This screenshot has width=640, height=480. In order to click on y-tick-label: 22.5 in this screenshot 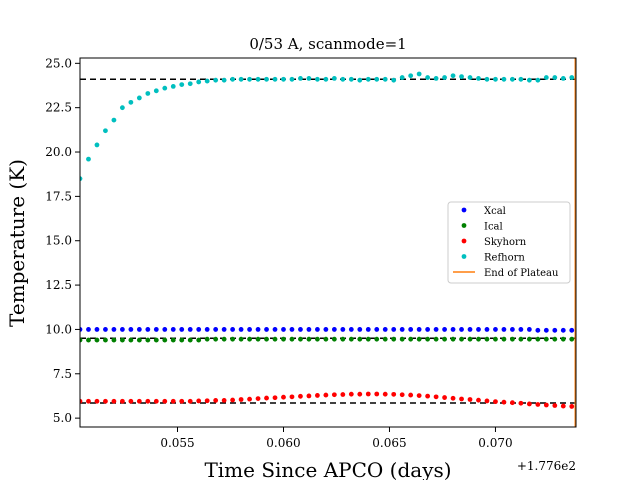, I will do `click(58, 108)`.